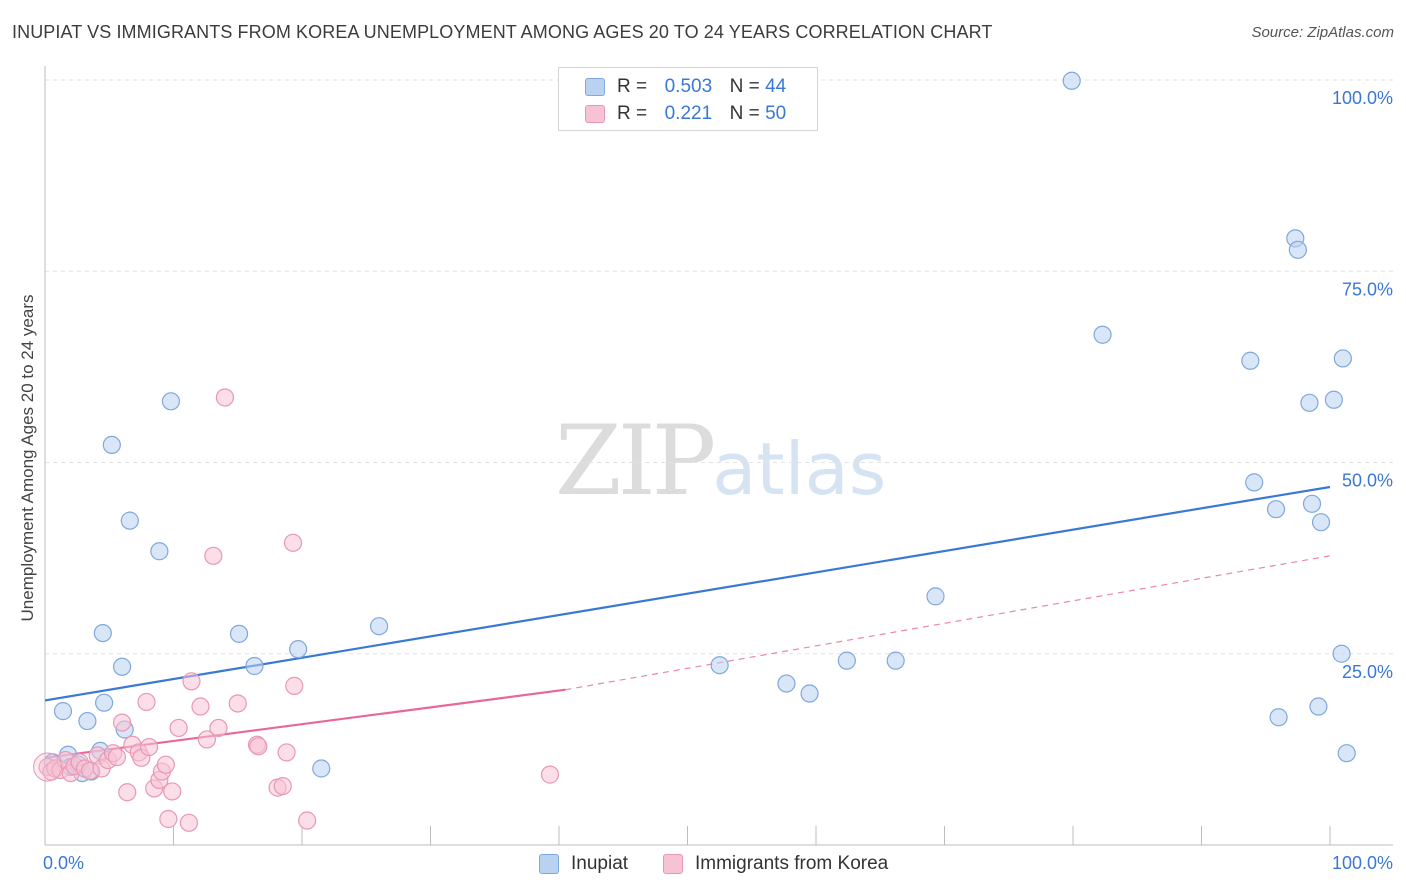 The width and height of the screenshot is (1406, 892). Describe the element at coordinates (799, 469) in the screenshot. I see `watermark-atlas: atlas` at that location.